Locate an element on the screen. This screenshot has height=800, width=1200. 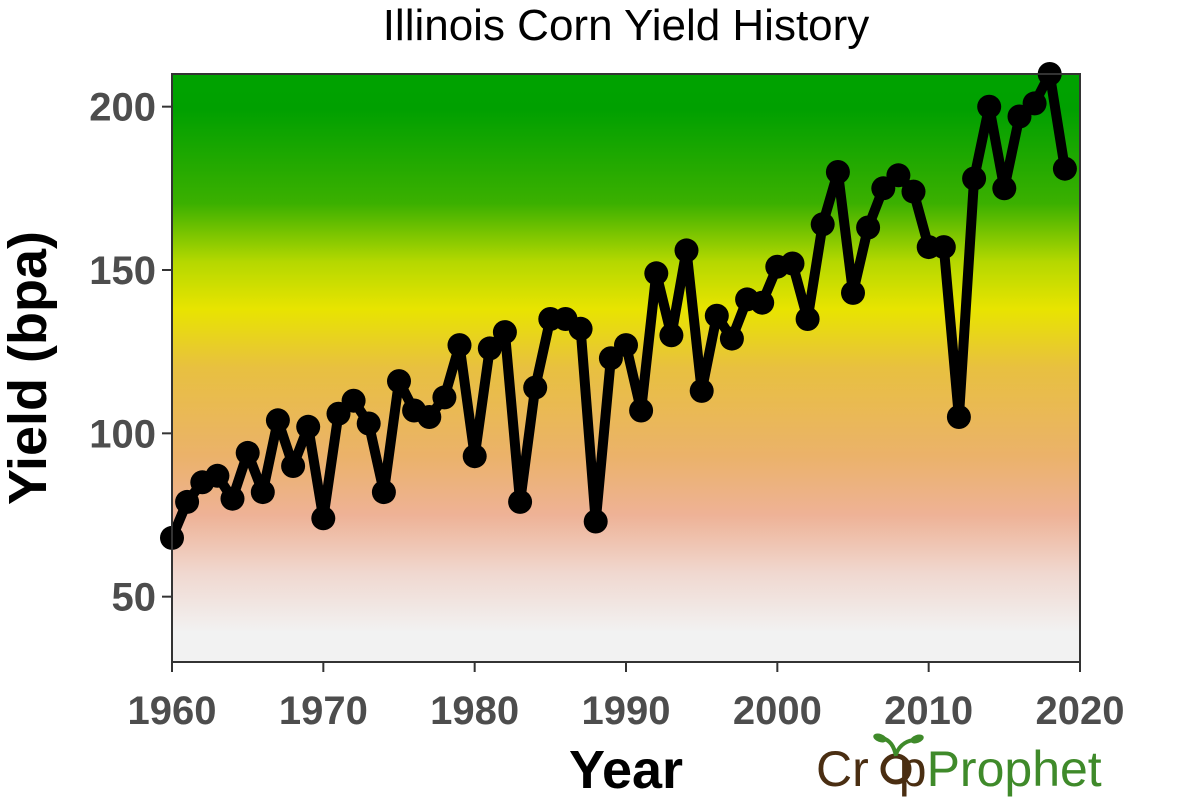
data-point-1983 is located at coordinates (520, 501).